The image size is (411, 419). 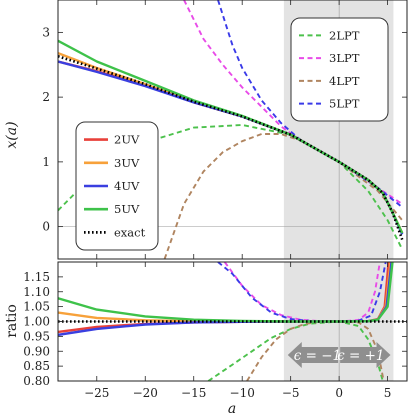 I want to click on top-y-tick-label: 2, so click(x=46, y=97).